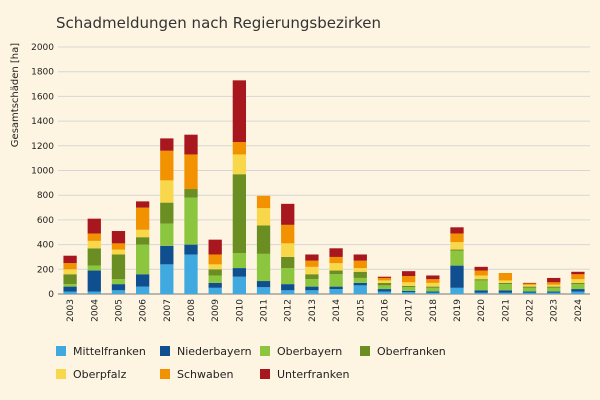 This screenshot has width=600, height=400. What do you see at coordinates (192, 310) in the screenshot?
I see `x-tick-label: 2008` at bounding box center [192, 310].